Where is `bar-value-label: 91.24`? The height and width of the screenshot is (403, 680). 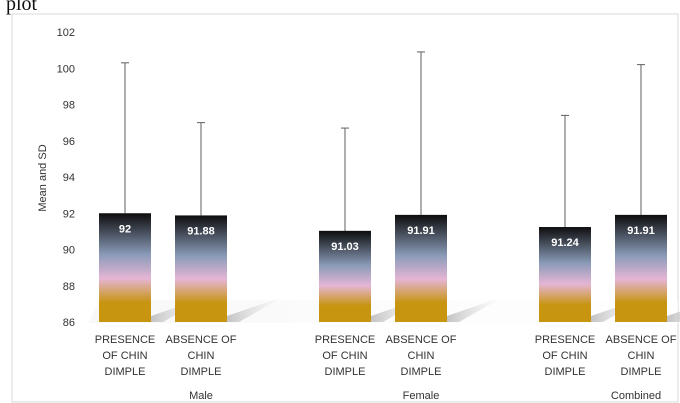 bar-value-label: 91.24 is located at coordinates (565, 243).